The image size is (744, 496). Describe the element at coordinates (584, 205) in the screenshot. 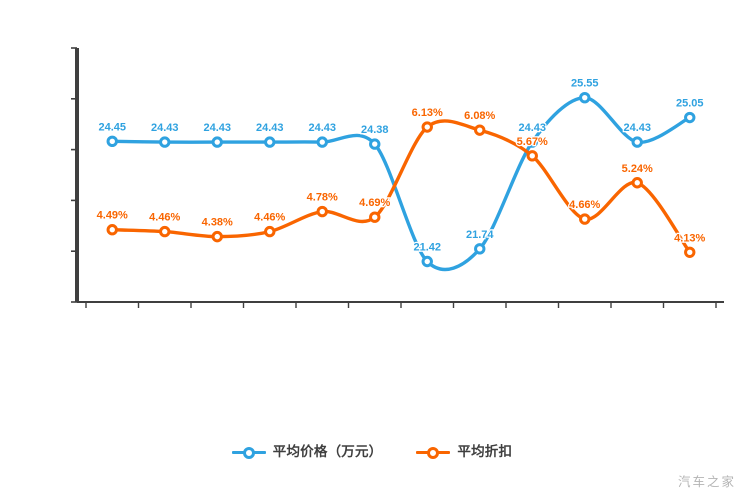

I see `data-label: 4.66%` at that location.